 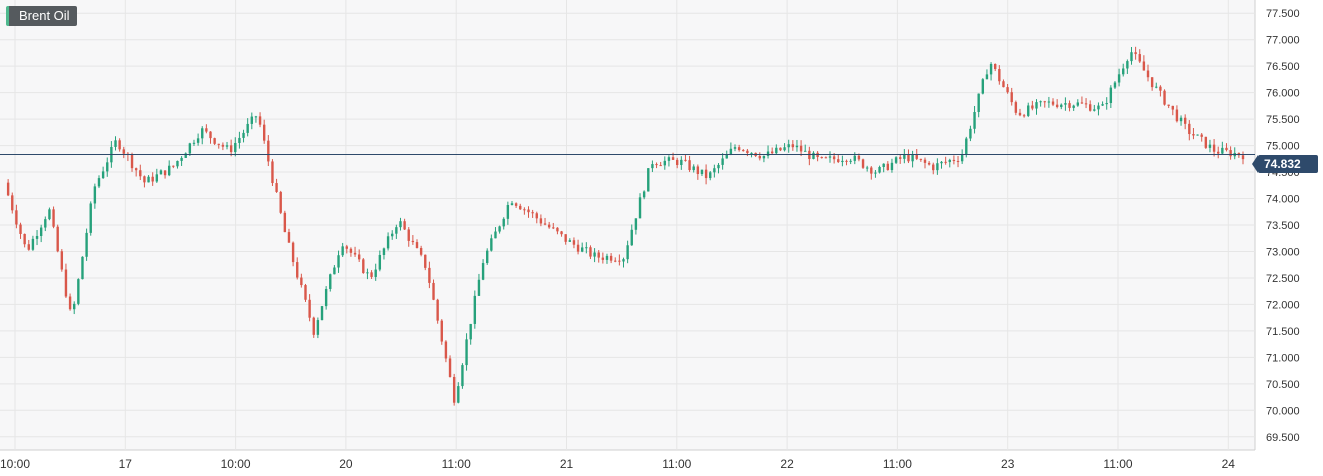 I want to click on last-price-tag: 74.832, so click(x=1285, y=164).